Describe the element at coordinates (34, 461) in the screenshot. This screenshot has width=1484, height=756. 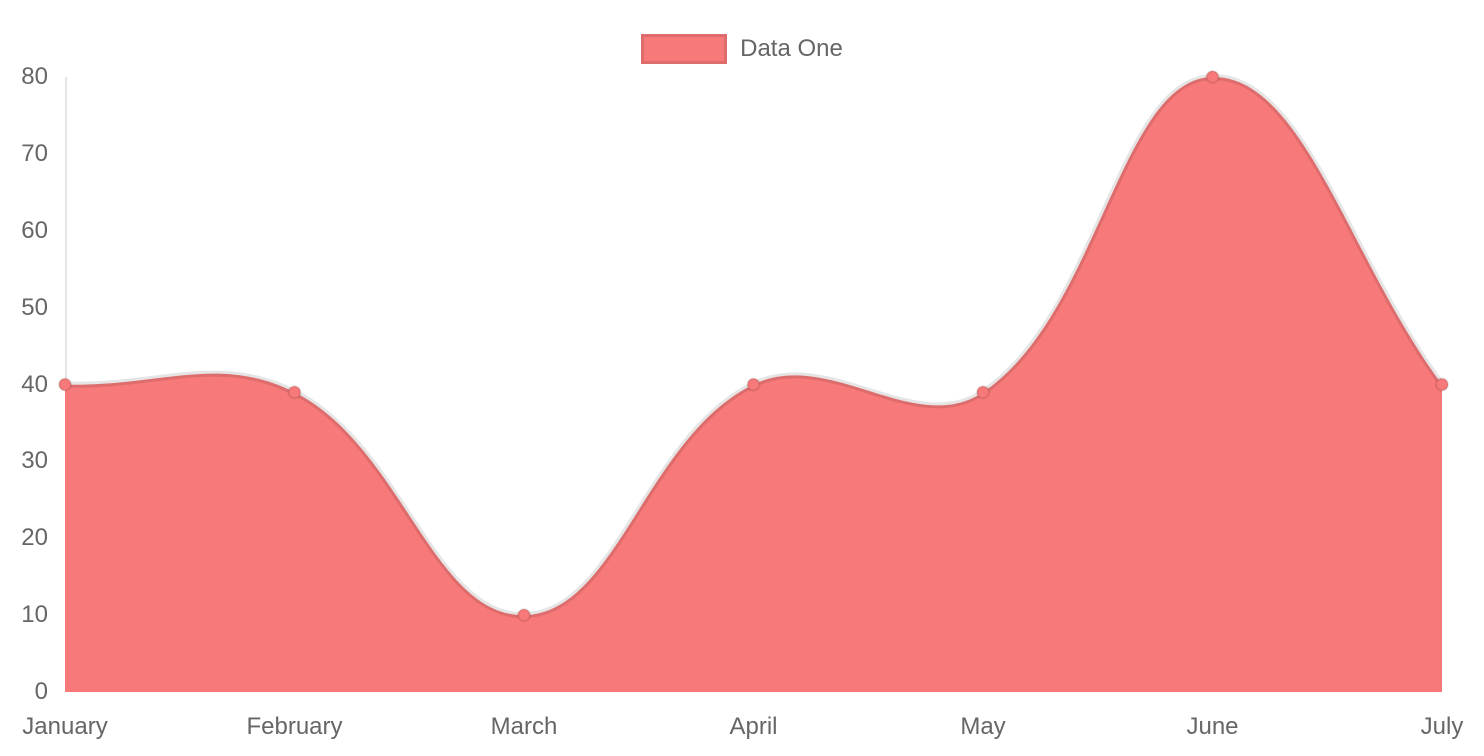
I see `y-tick-label: 30` at that location.